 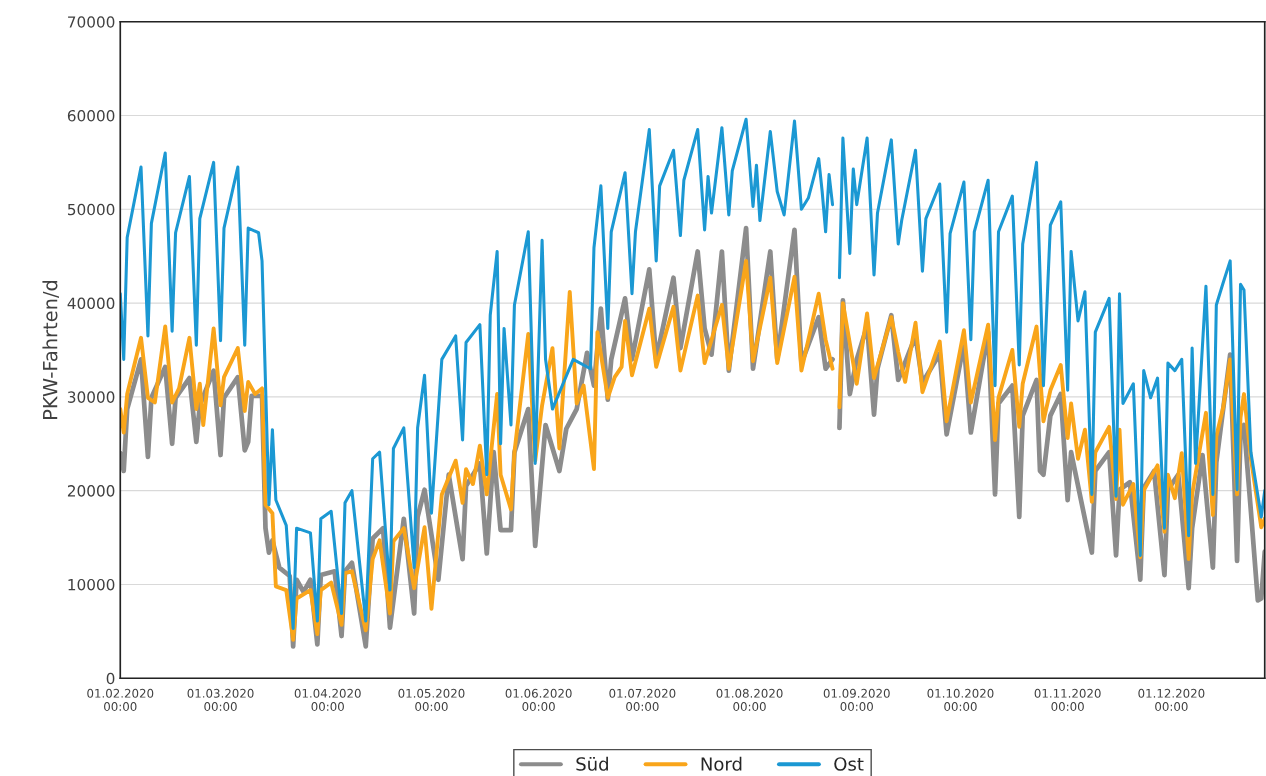 I want to click on x-tick-label: 01.03.2020 00:00, so click(x=220, y=699).